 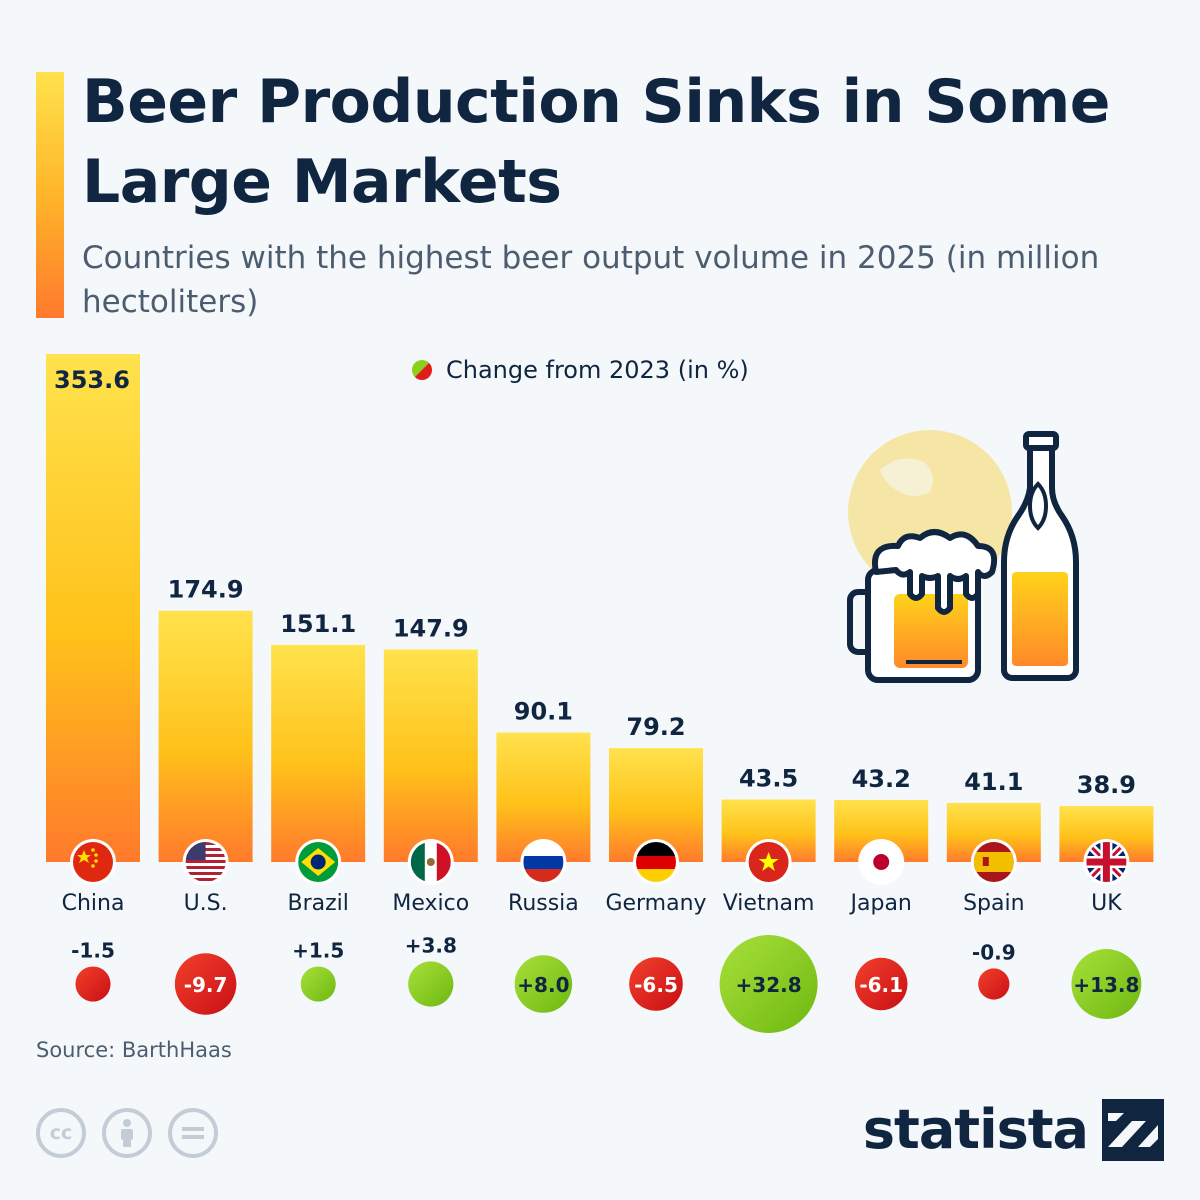 I want to click on category-label: Vietnam, so click(x=769, y=903).